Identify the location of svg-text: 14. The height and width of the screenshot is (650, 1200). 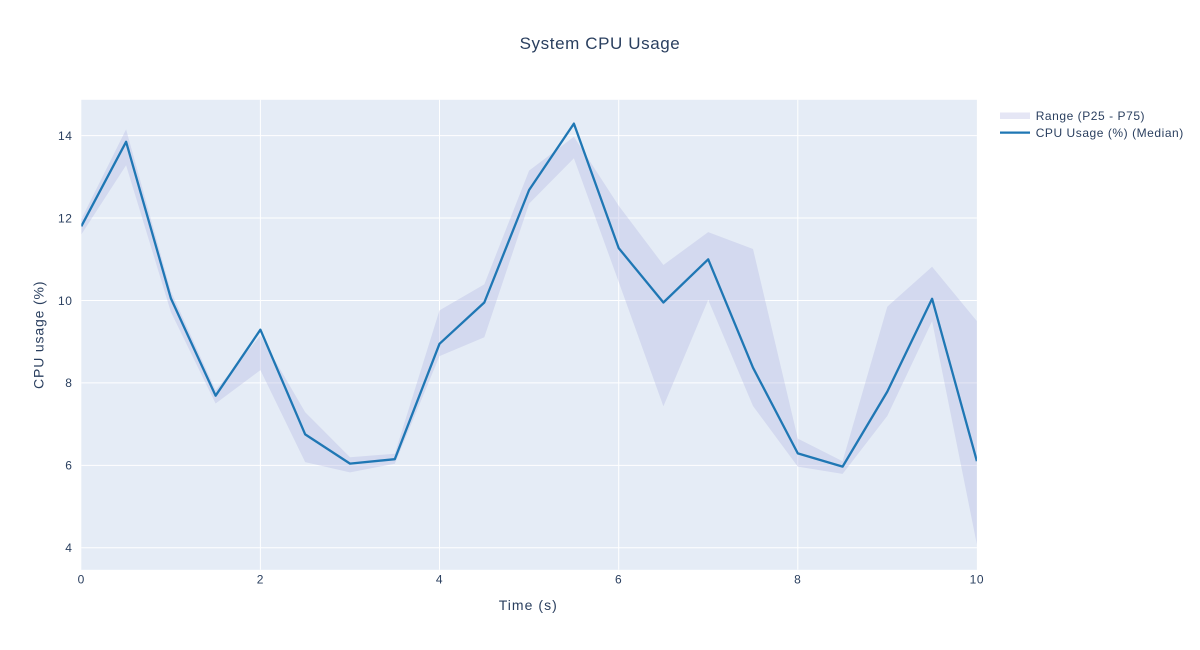
(65, 136).